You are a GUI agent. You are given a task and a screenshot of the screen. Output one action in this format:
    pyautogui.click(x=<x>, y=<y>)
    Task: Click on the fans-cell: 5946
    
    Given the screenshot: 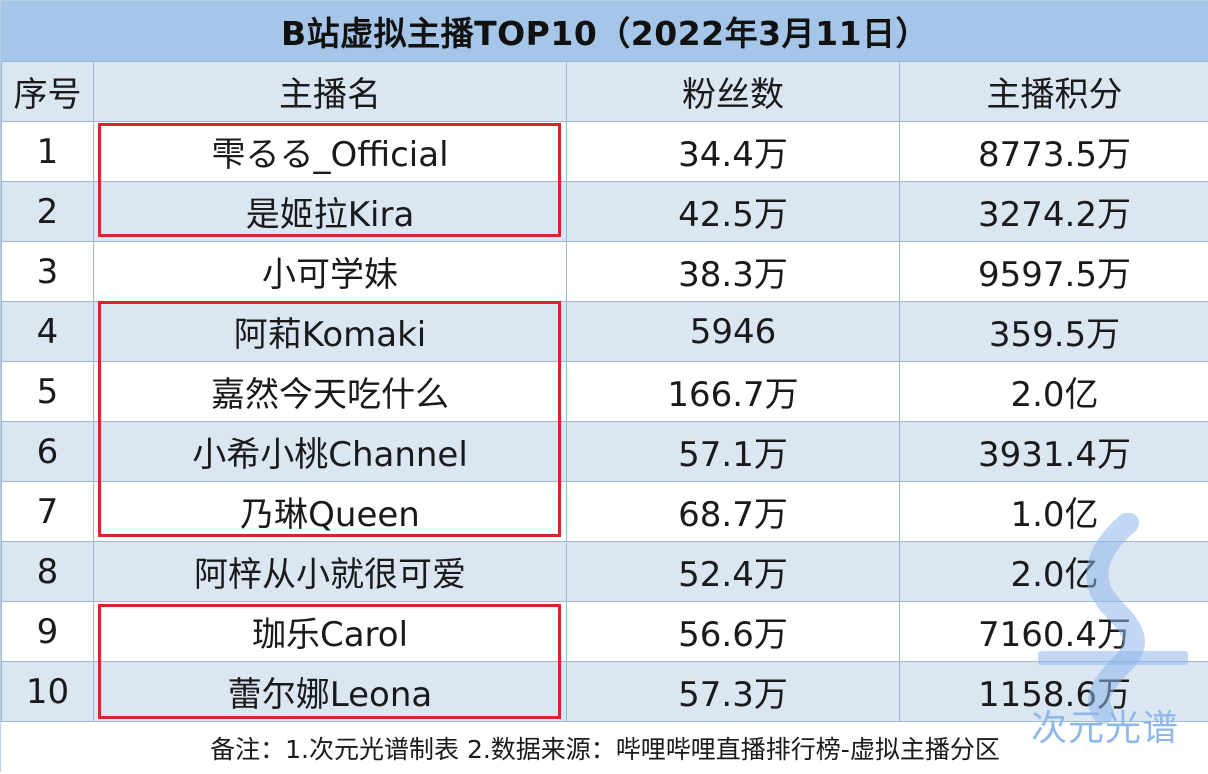 What is the action you would take?
    pyautogui.click(x=733, y=332)
    